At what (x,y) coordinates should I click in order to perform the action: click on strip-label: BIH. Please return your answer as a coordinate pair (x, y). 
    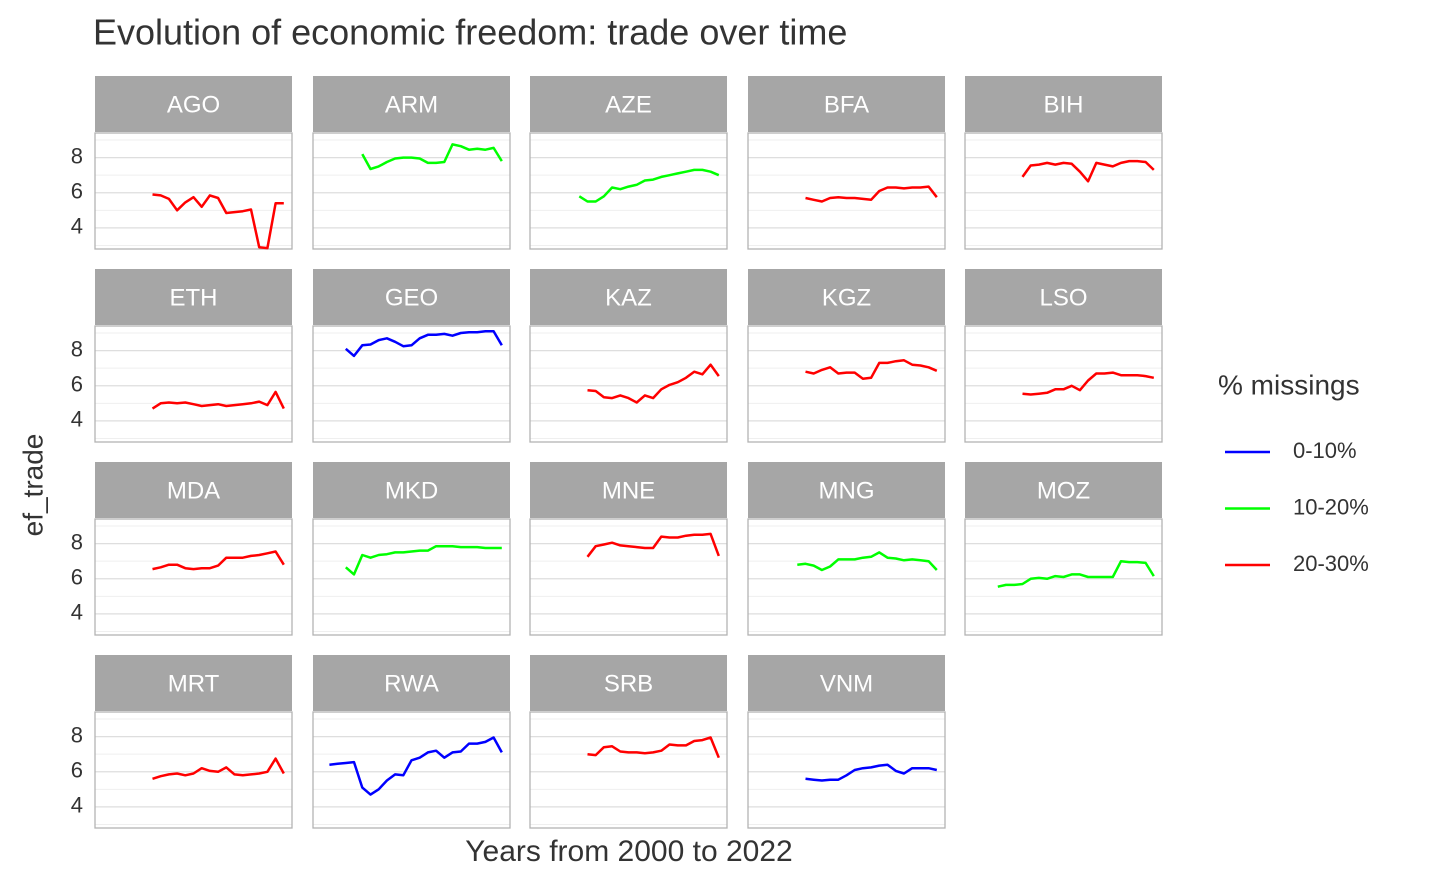
    Looking at the image, I should click on (1063, 104).